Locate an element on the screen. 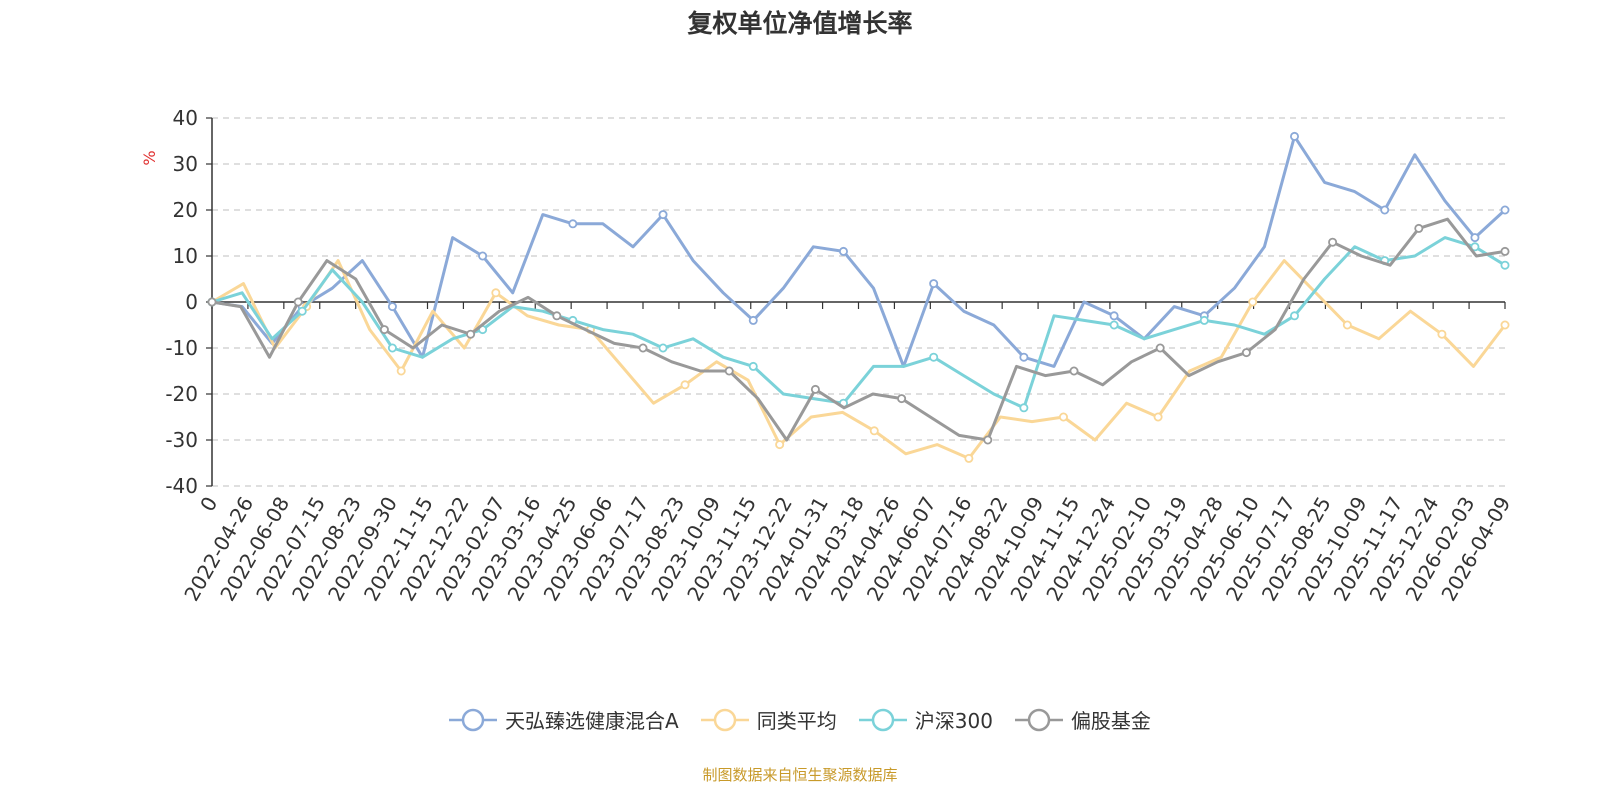 The width and height of the screenshot is (1600, 800). y-tick-label: -20 is located at coordinates (181, 394).